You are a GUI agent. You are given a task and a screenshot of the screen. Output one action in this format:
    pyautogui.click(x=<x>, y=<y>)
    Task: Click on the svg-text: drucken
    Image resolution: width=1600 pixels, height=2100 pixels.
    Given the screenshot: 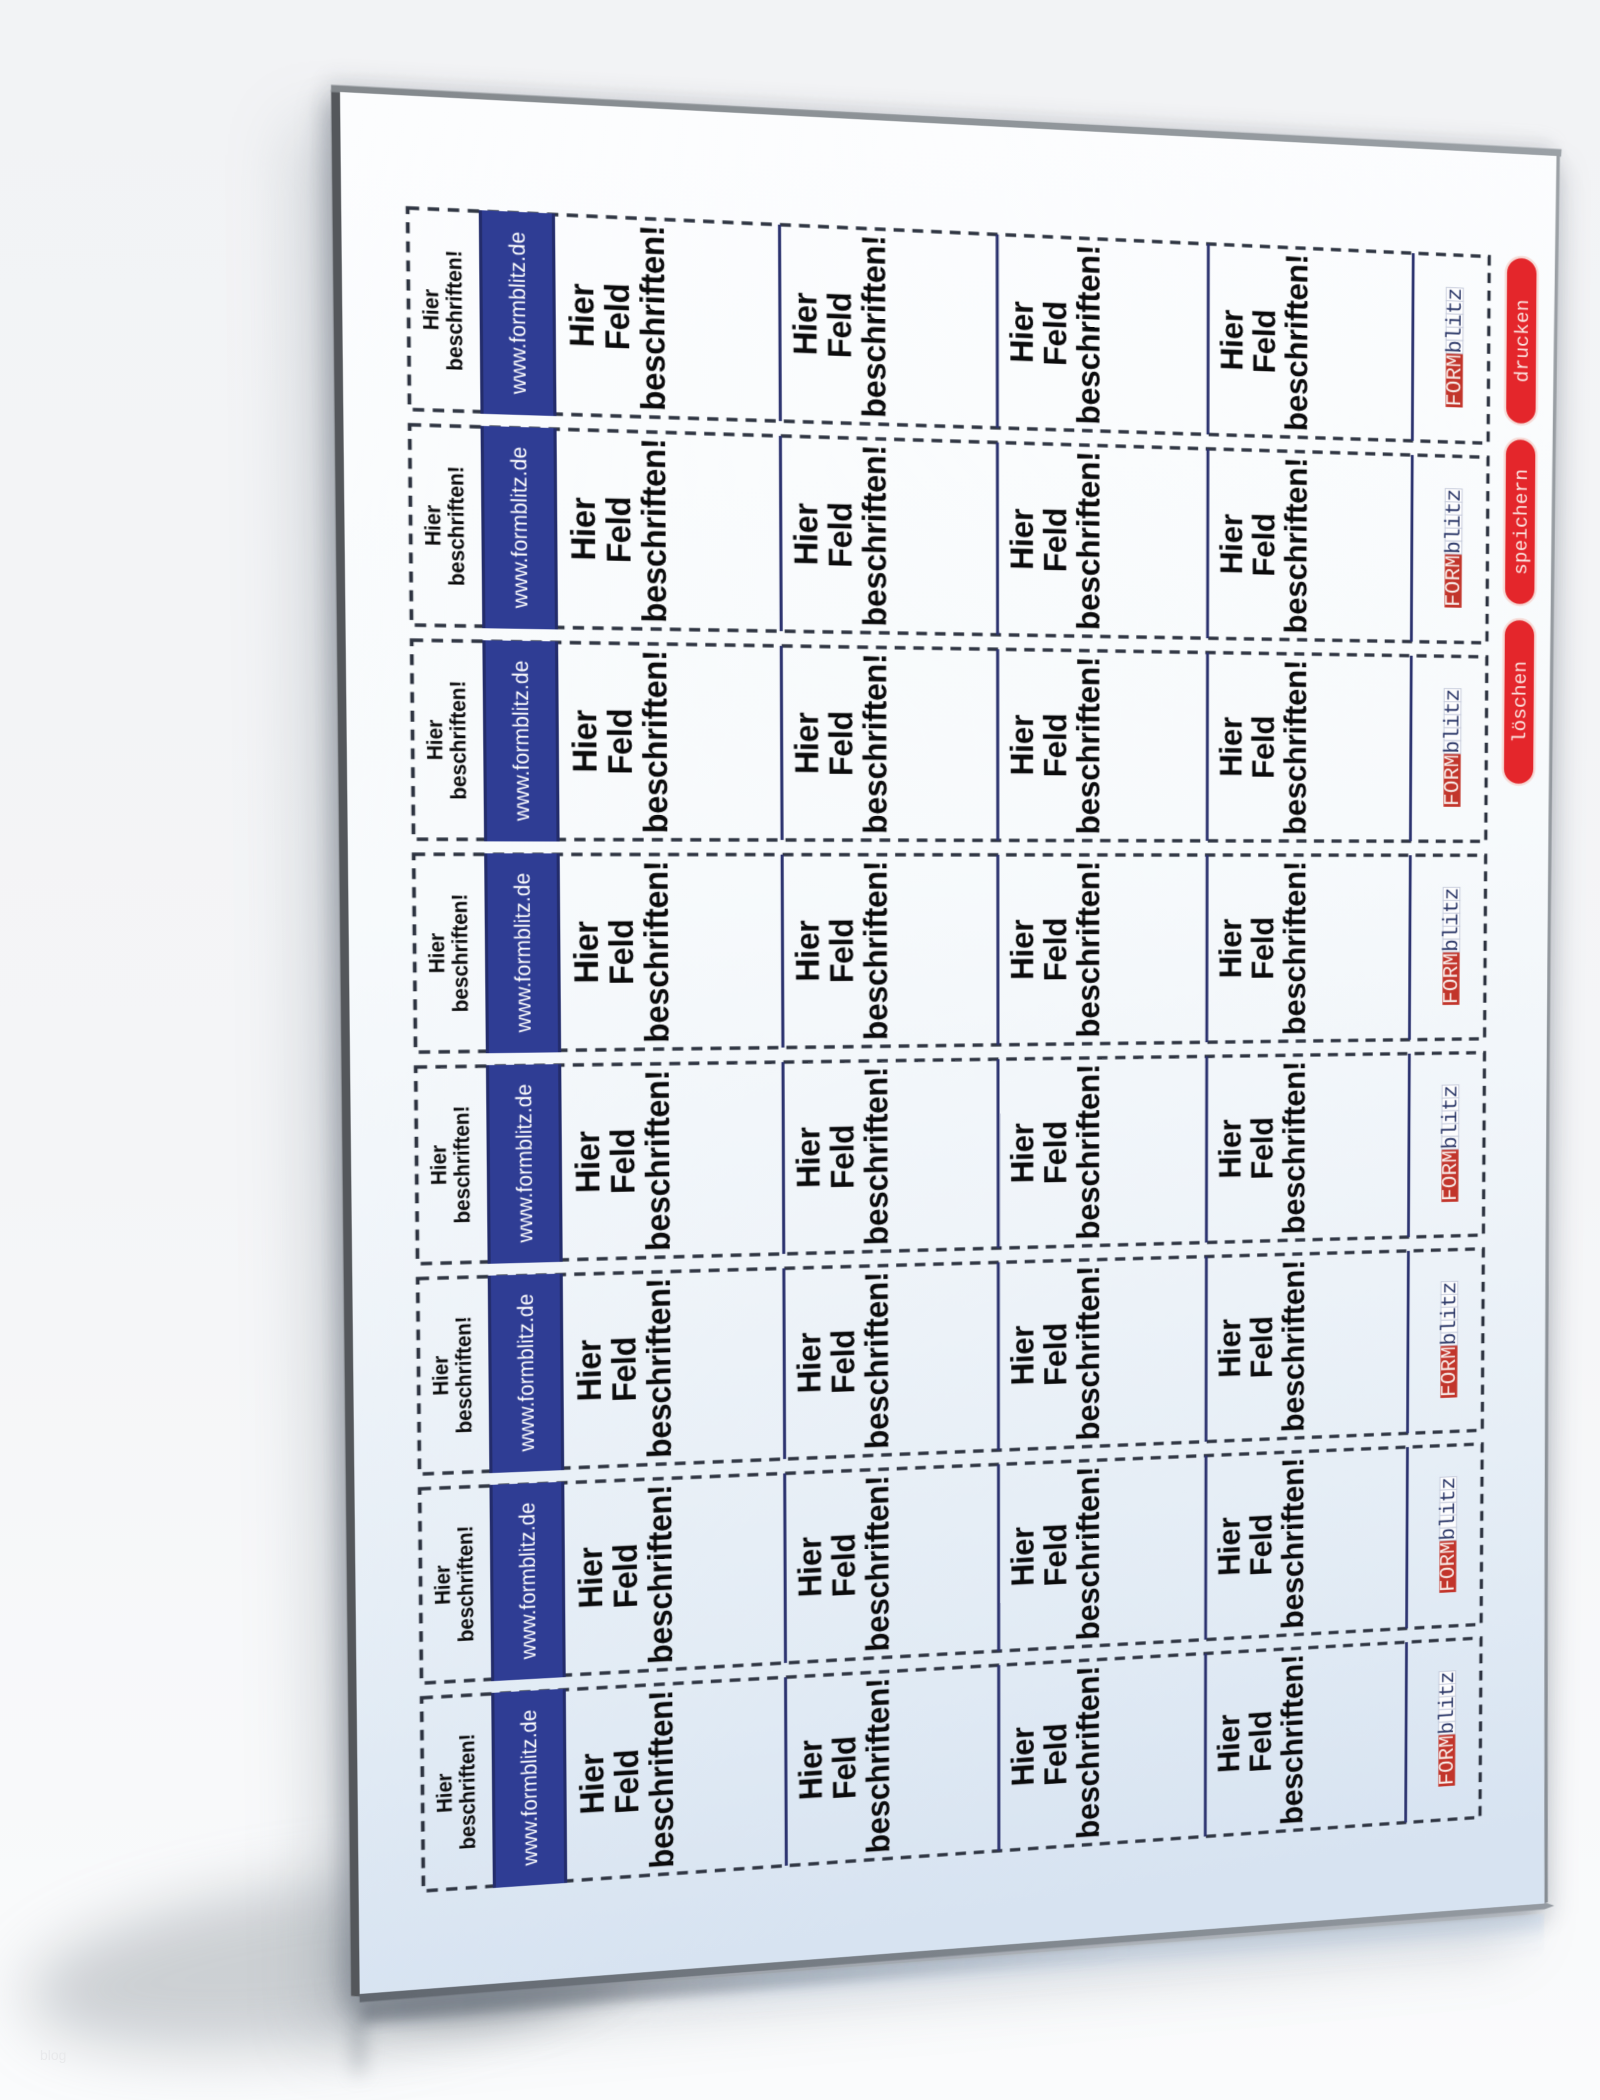 What is the action you would take?
    pyautogui.click(x=1522, y=341)
    